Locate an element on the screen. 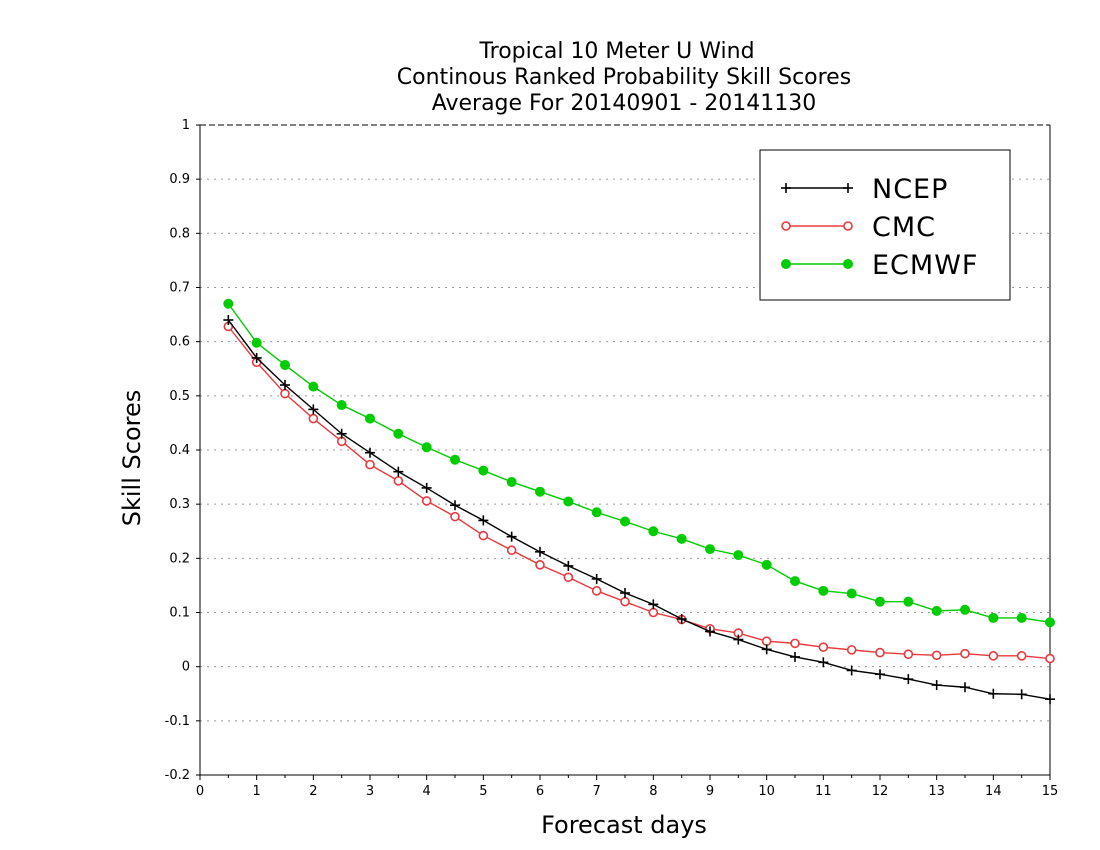 Image resolution: width=1100 pixels, height=850 pixels. legend-label: ECMWF is located at coordinates (925, 265).